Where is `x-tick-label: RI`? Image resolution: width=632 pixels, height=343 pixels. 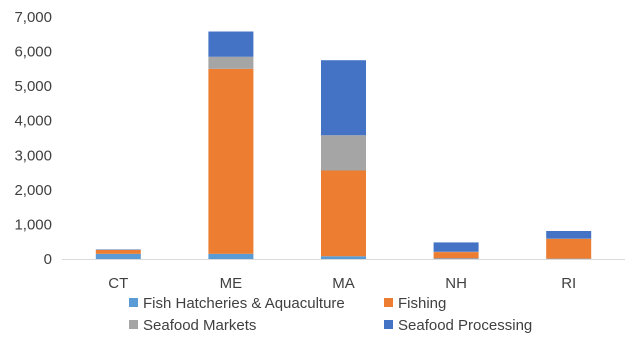 x-tick-label: RI is located at coordinates (568, 283).